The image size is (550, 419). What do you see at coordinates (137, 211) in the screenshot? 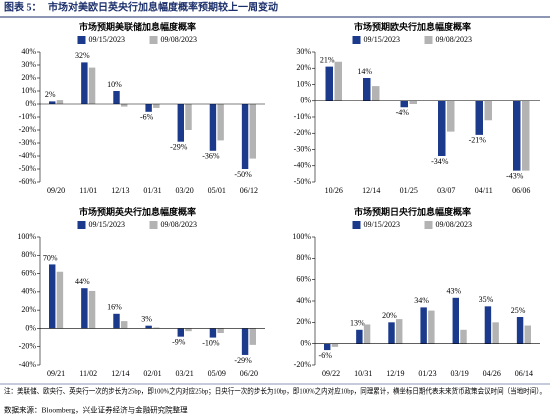
I see `chart-title: 市场预期英央行加息幅度概率` at bounding box center [137, 211].